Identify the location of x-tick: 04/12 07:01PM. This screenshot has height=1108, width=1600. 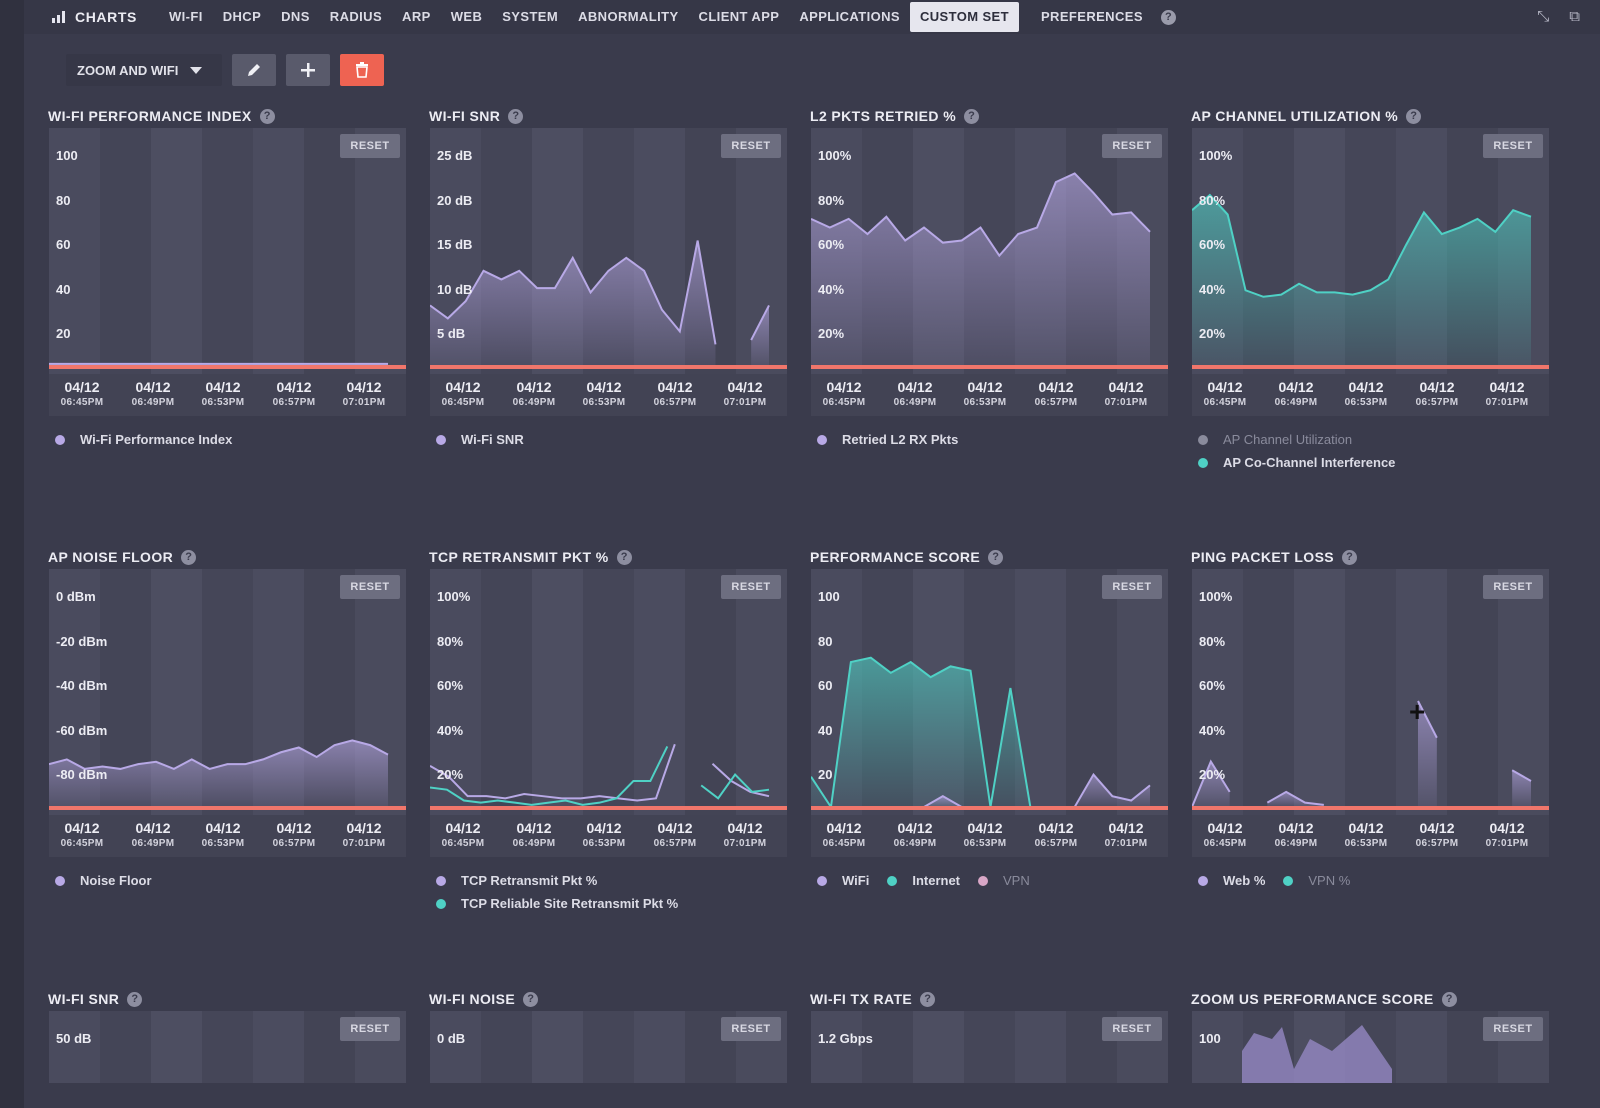
(1507, 393).